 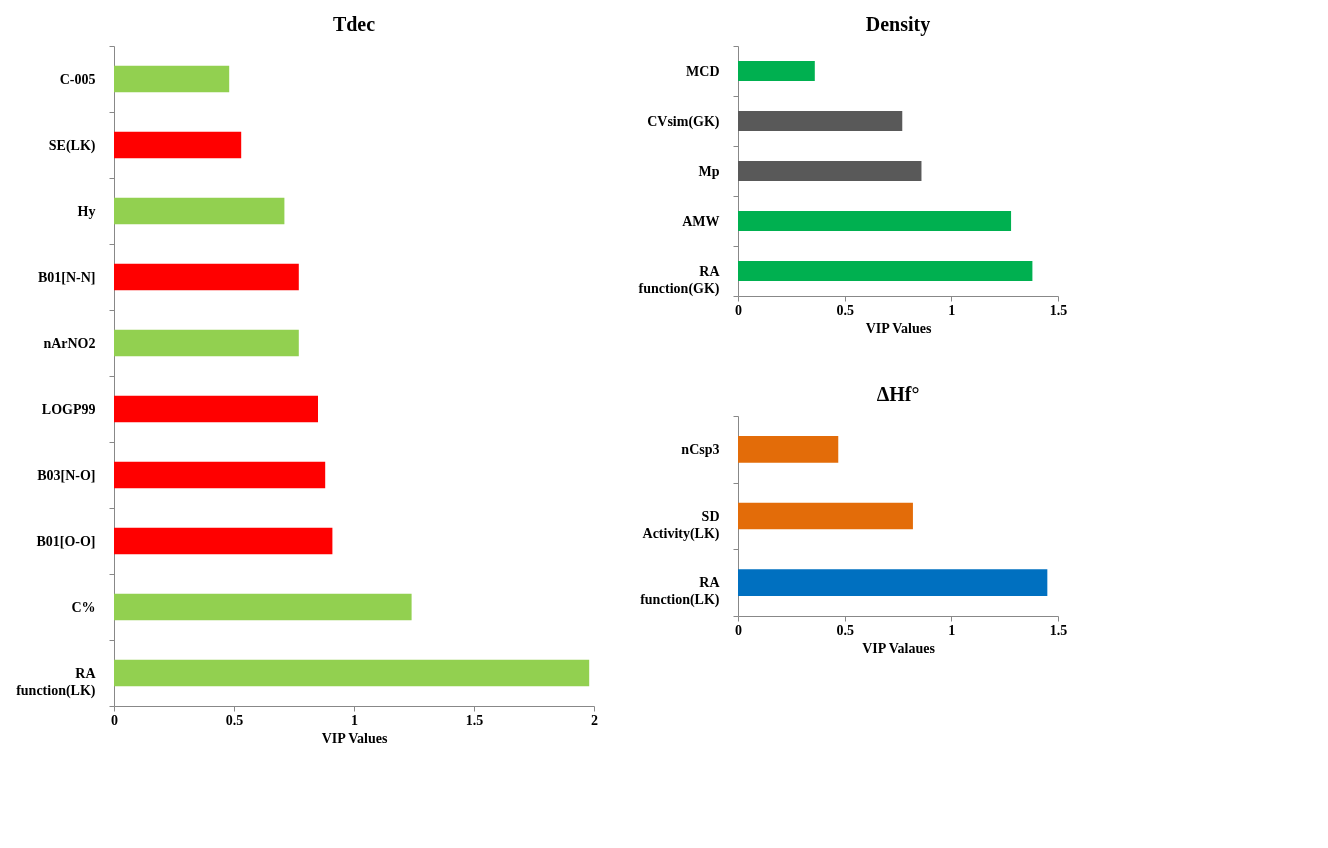 What do you see at coordinates (66, 541) in the screenshot?
I see `y-tick-label: B01[O-O]` at bounding box center [66, 541].